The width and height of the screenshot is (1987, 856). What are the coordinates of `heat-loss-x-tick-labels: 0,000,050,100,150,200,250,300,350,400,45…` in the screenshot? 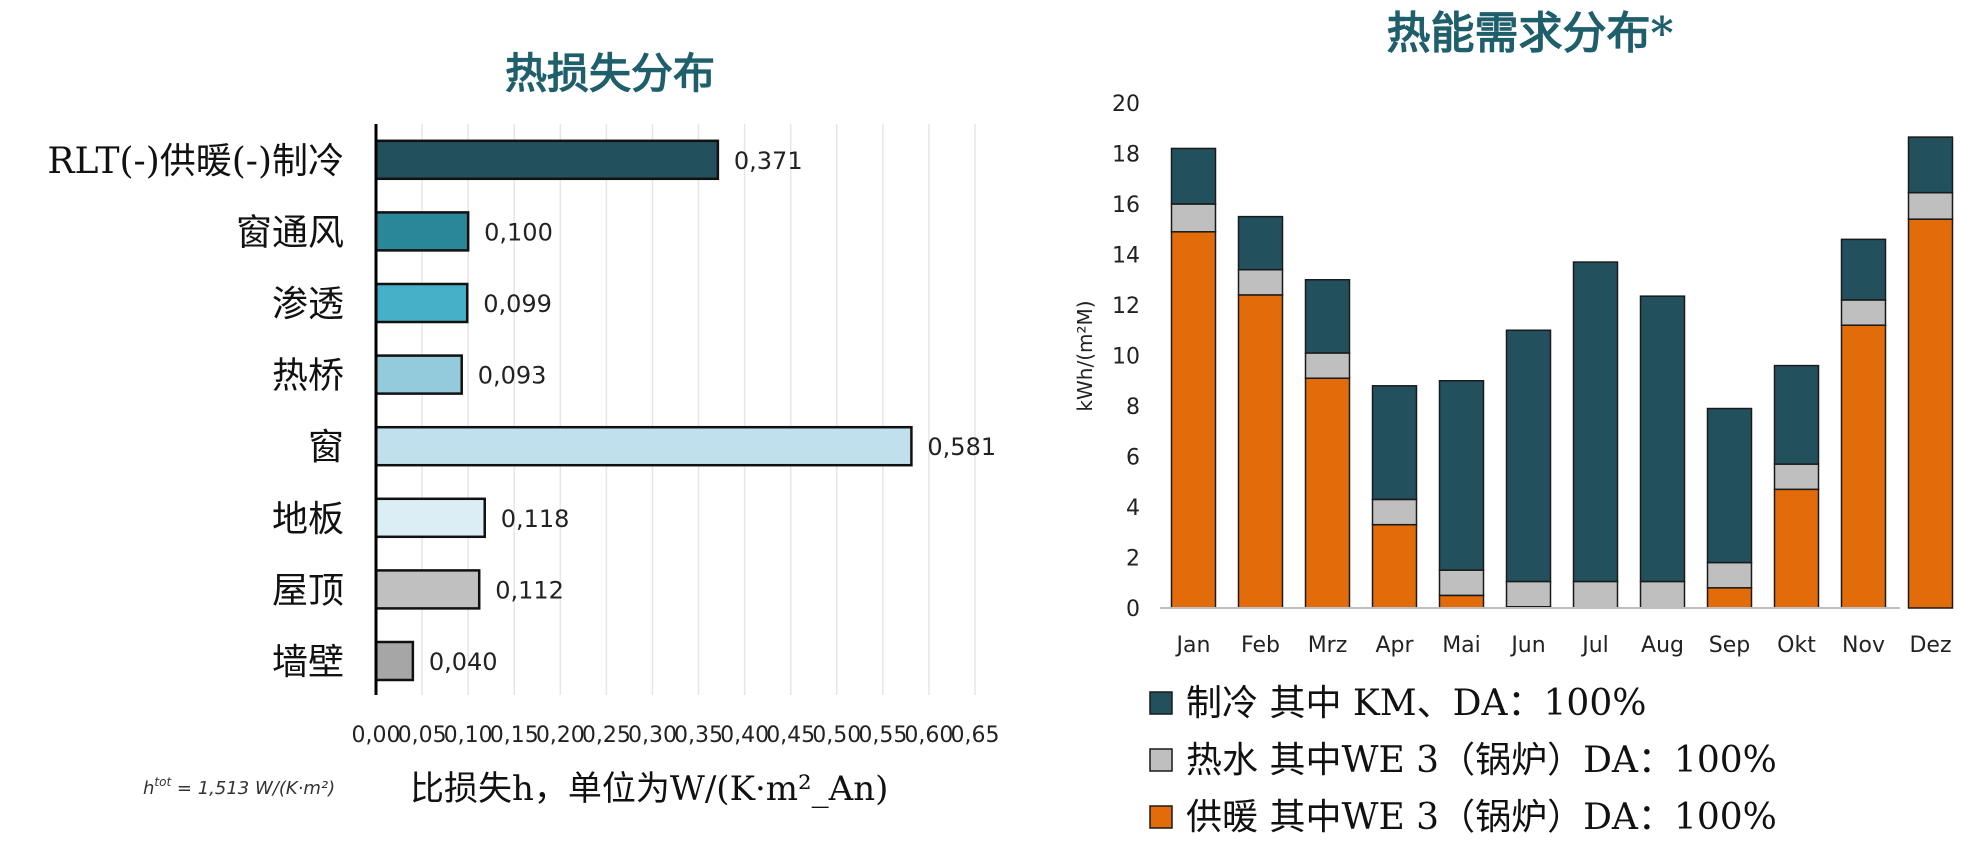 It's located at (676, 735).